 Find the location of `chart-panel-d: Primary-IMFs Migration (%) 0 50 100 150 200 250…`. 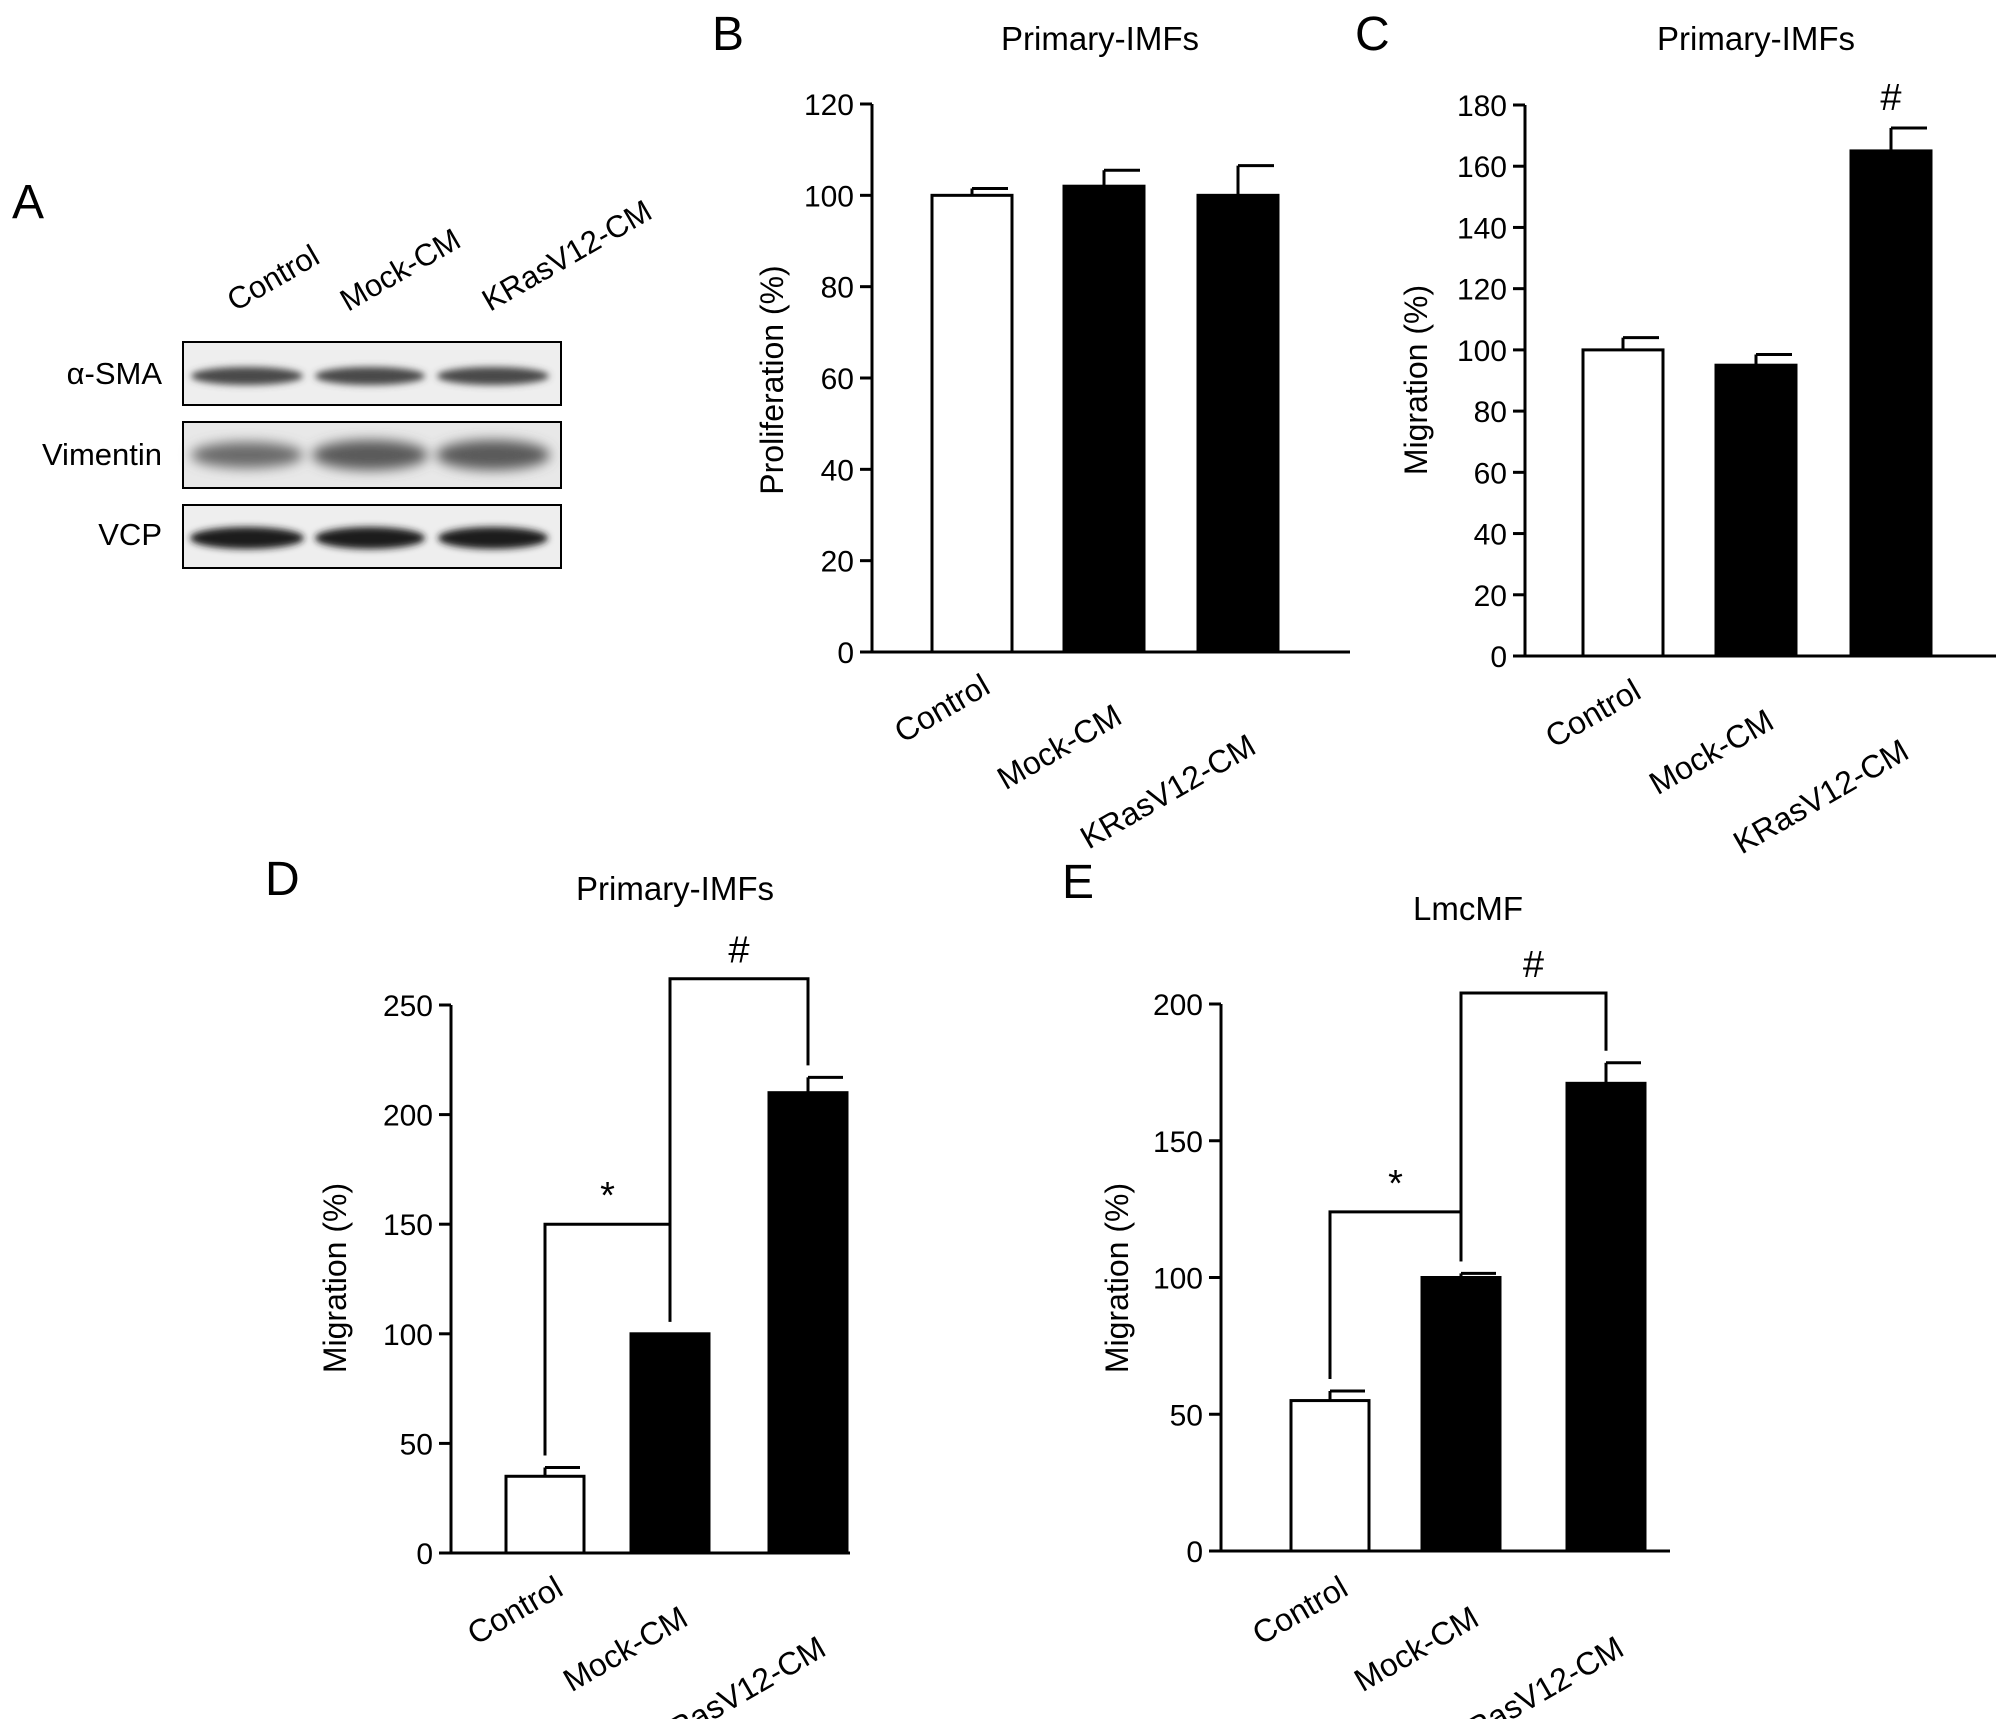

chart-panel-d: Primary-IMFs Migration (%) 0 50 100 150 200 250… is located at coordinates (583, 1294).